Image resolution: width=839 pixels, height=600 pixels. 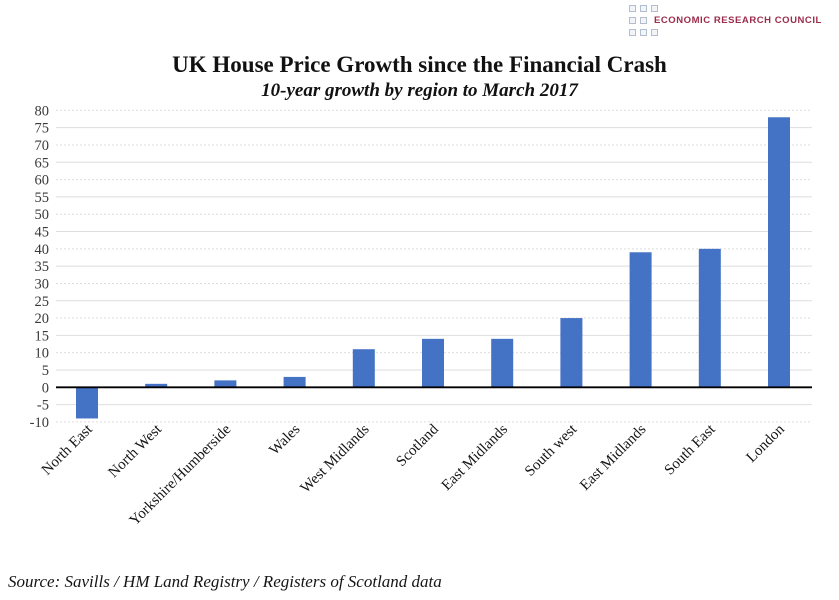 What do you see at coordinates (42, 267) in the screenshot?
I see `y-tick-label: 35` at bounding box center [42, 267].